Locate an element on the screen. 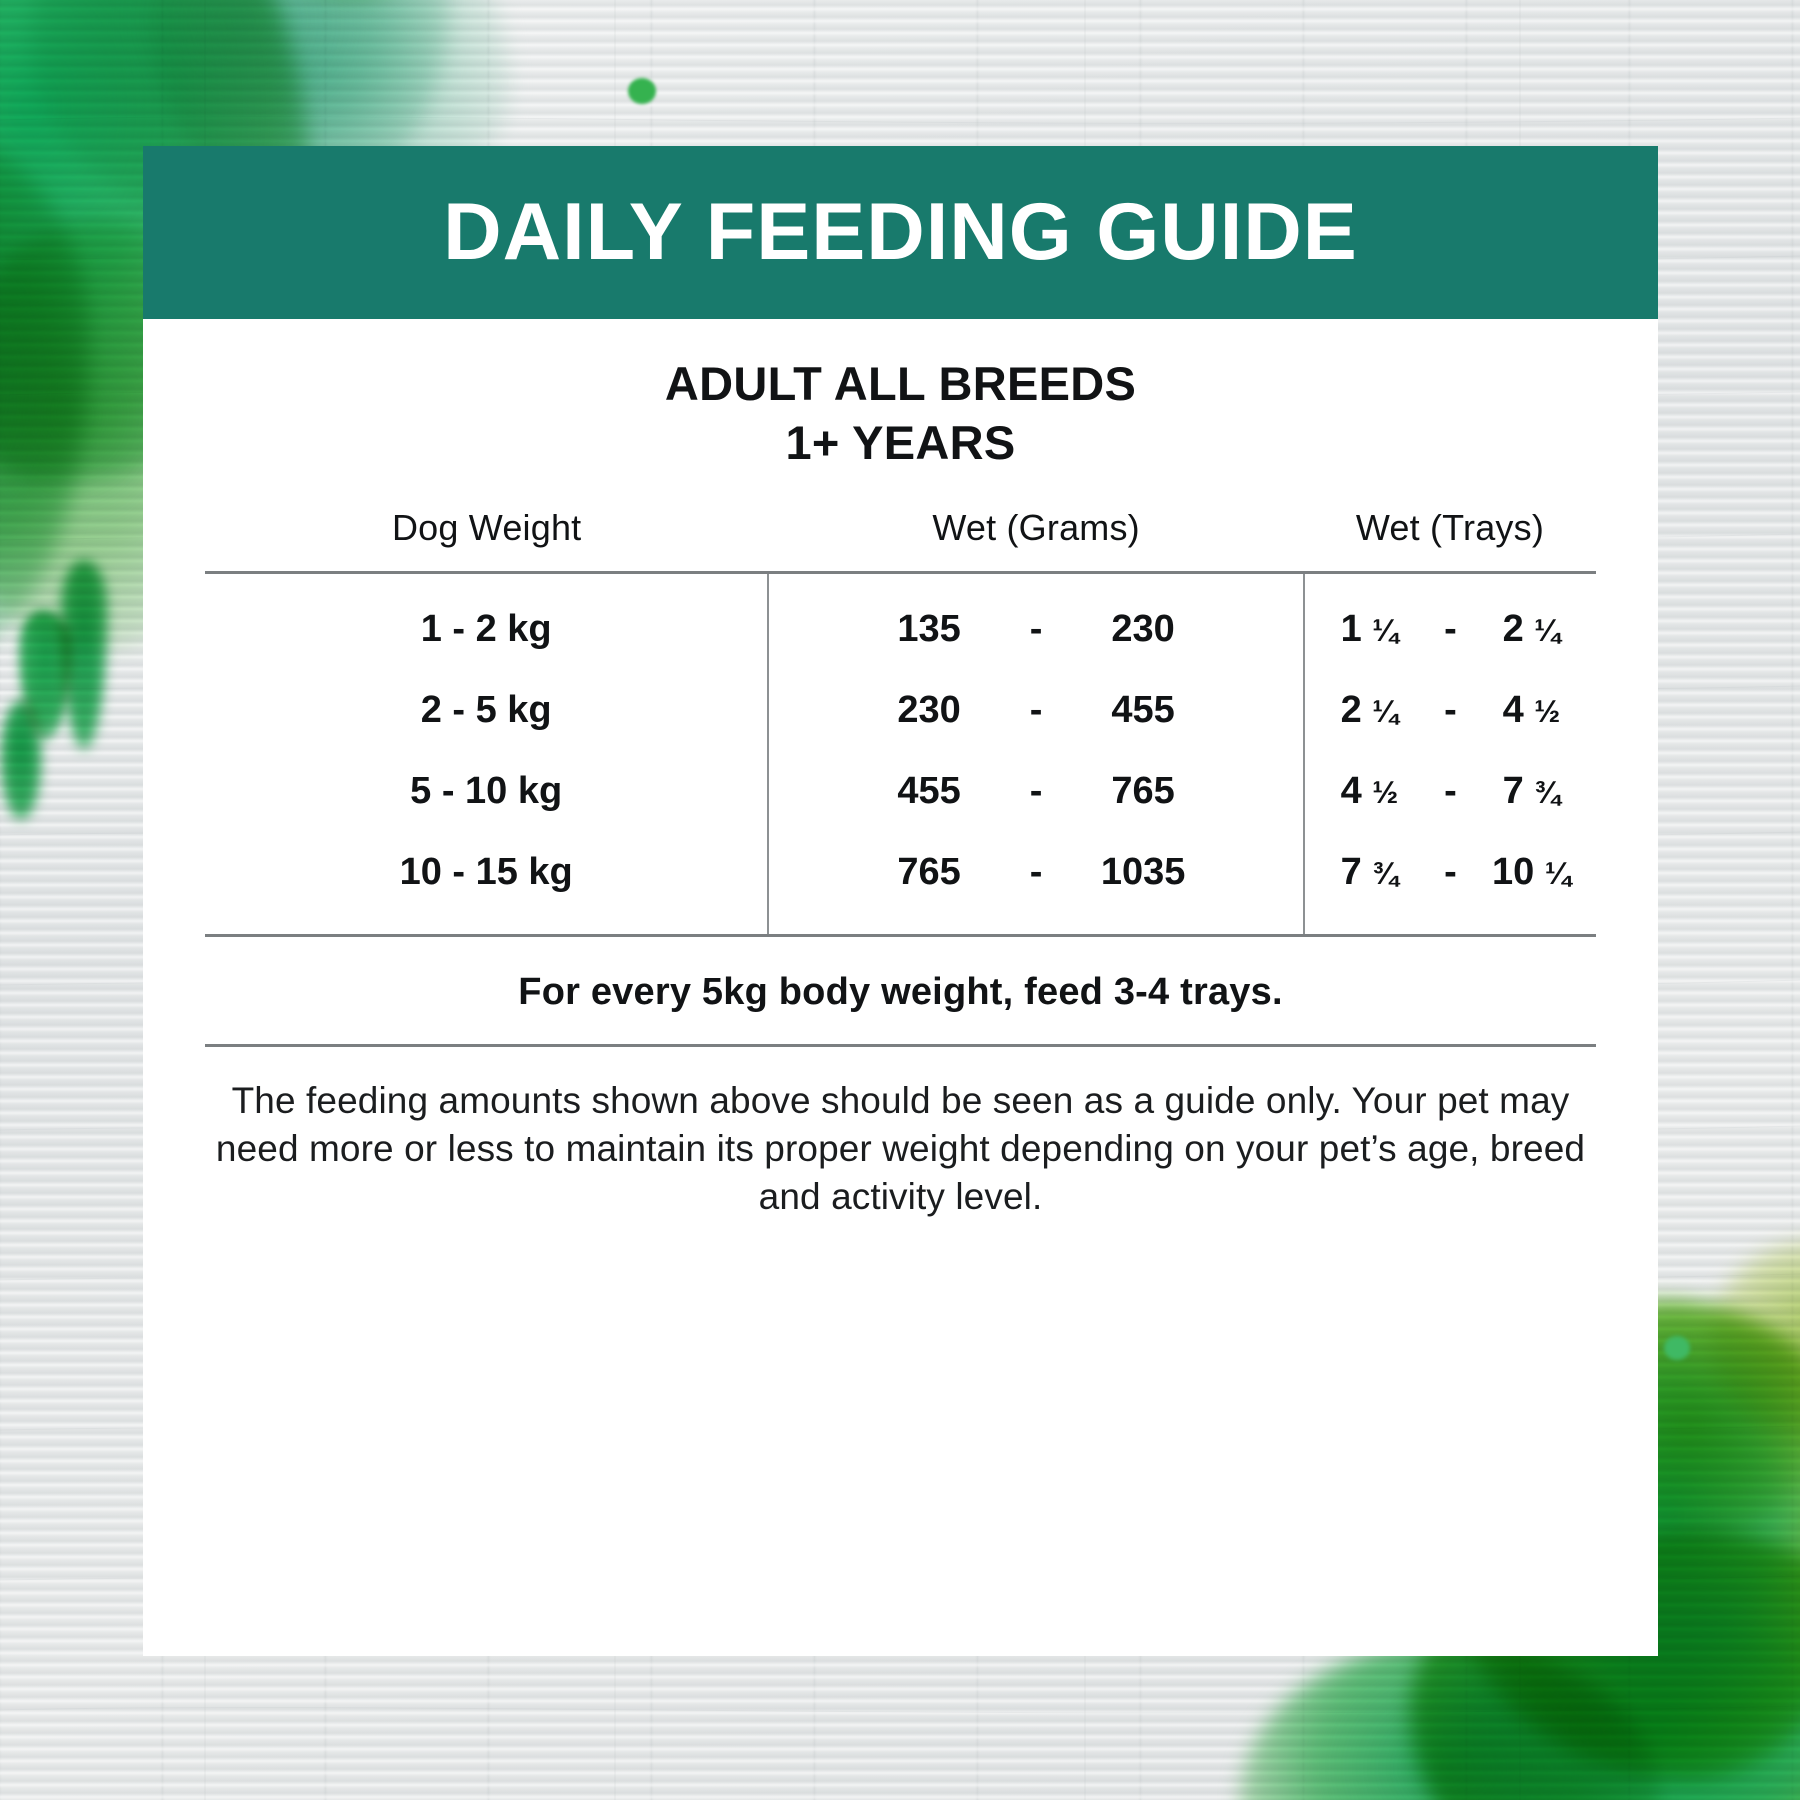 This screenshot has height=1800, width=1800. trays-high: 7 ¾ is located at coordinates (1531, 791).